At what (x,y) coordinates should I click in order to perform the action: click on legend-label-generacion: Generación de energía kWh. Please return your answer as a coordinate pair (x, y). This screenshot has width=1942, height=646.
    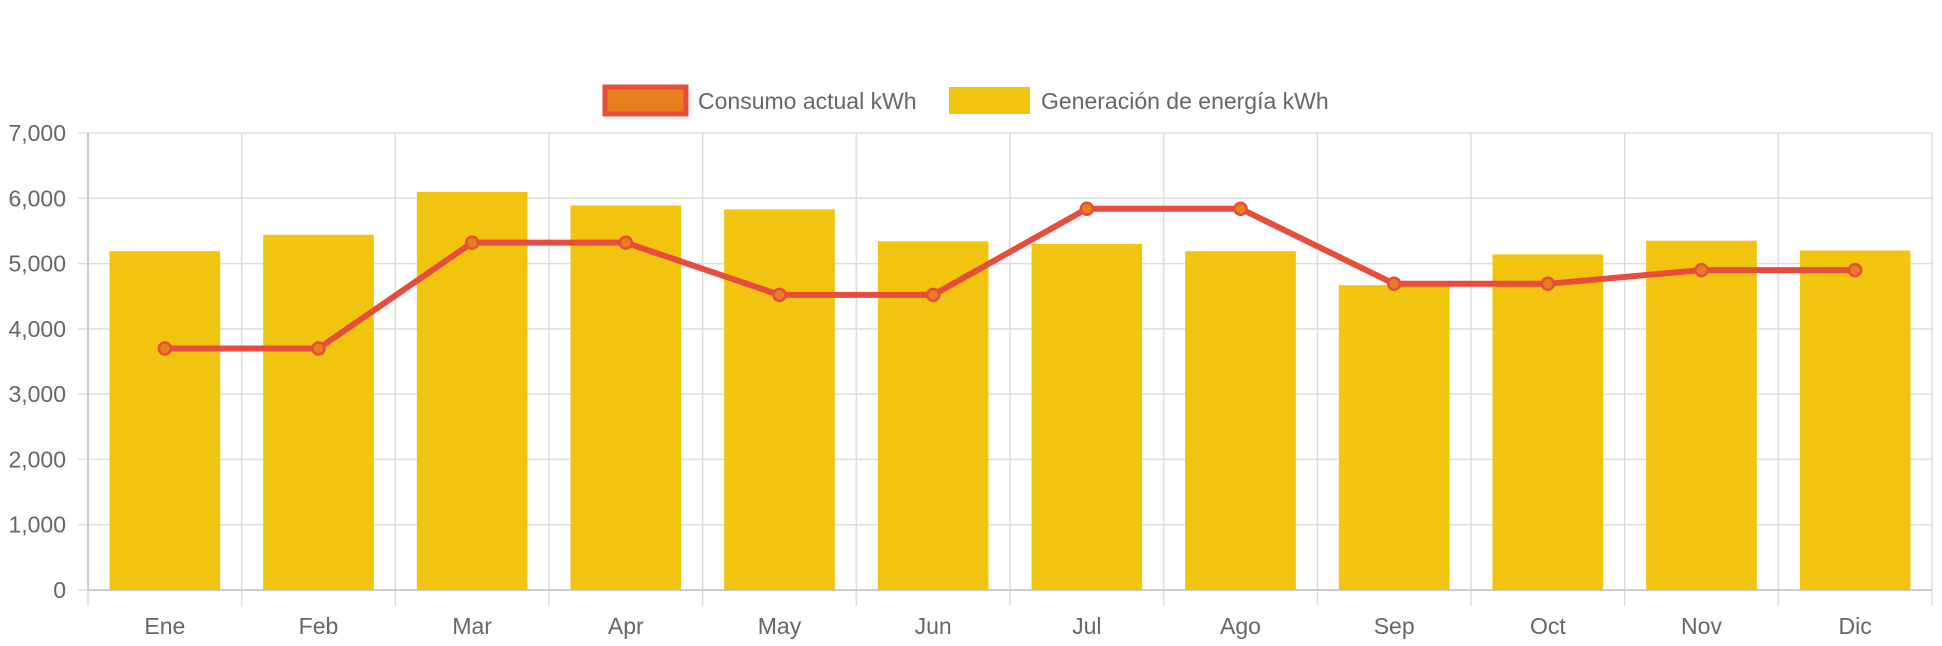
    Looking at the image, I should click on (1185, 101).